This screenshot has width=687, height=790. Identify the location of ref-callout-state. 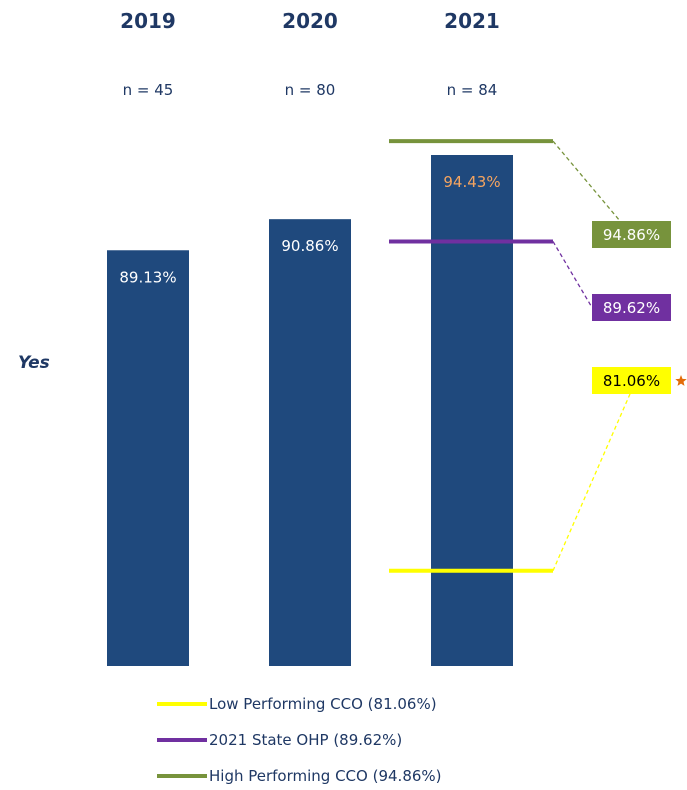
(631, 307).